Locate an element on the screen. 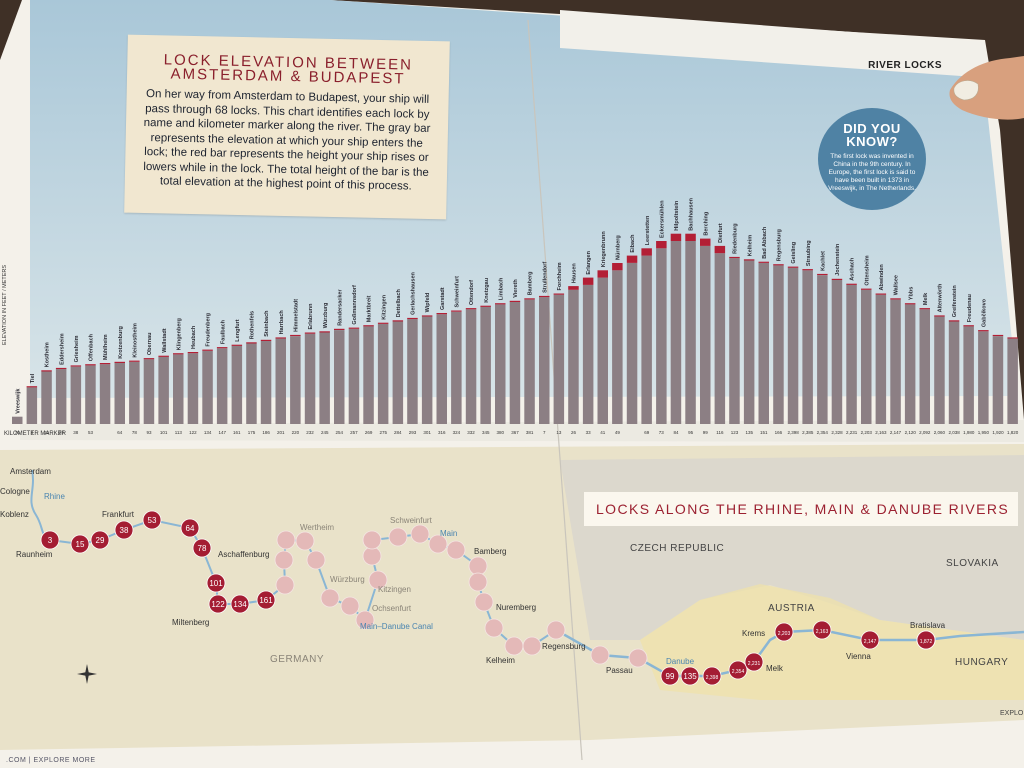 This screenshot has height=768, width=1024. city-krems: Krems is located at coordinates (754, 633).